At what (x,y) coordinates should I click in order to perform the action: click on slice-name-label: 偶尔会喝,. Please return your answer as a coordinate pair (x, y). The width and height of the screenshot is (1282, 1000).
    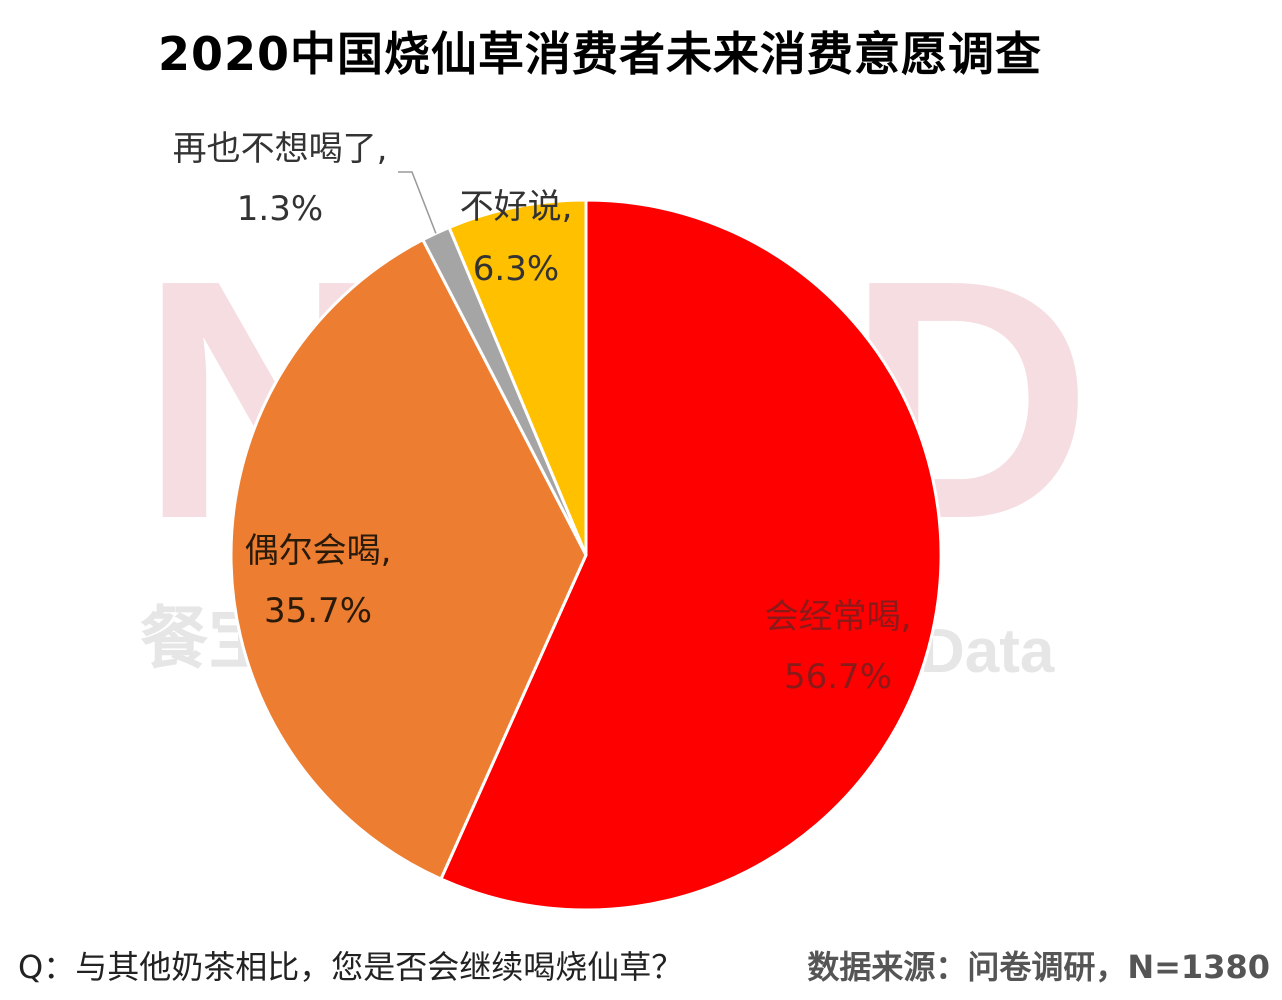
    Looking at the image, I should click on (318, 551).